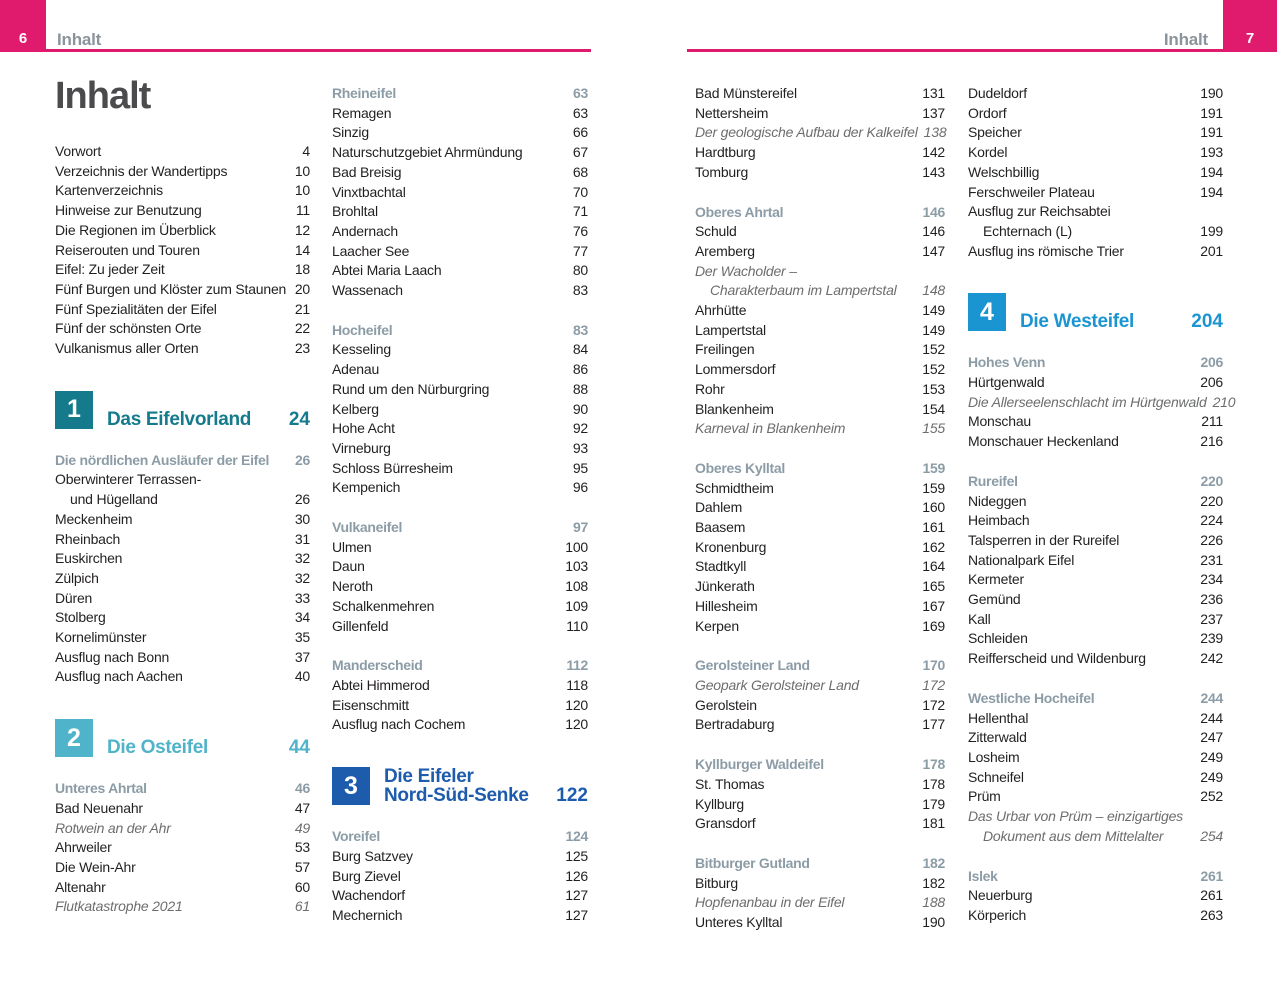  I want to click on entry-title: Stadtkyll, so click(721, 566).